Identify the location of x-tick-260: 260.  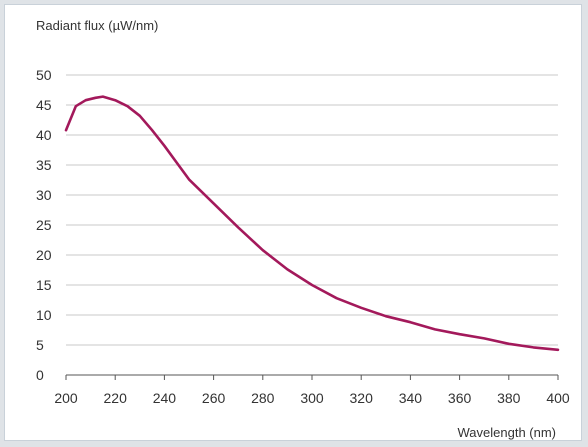
(214, 398).